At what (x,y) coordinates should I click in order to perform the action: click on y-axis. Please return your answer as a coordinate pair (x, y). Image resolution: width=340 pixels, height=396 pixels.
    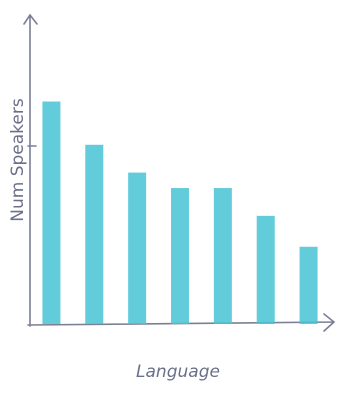
    Looking at the image, I should click on (30, 170).